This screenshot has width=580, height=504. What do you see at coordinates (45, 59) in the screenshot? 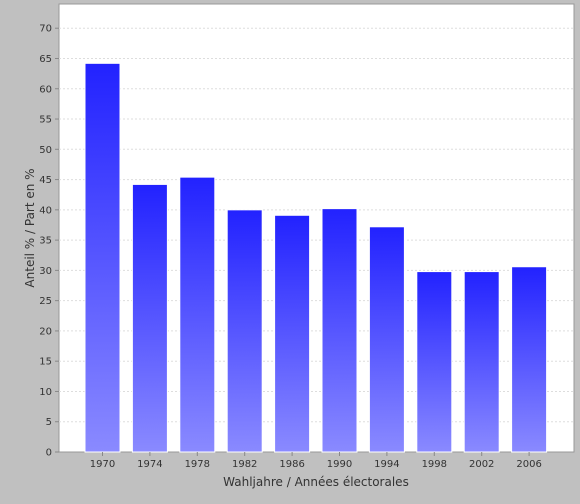
I see `y-tick-label: 65` at bounding box center [45, 59].